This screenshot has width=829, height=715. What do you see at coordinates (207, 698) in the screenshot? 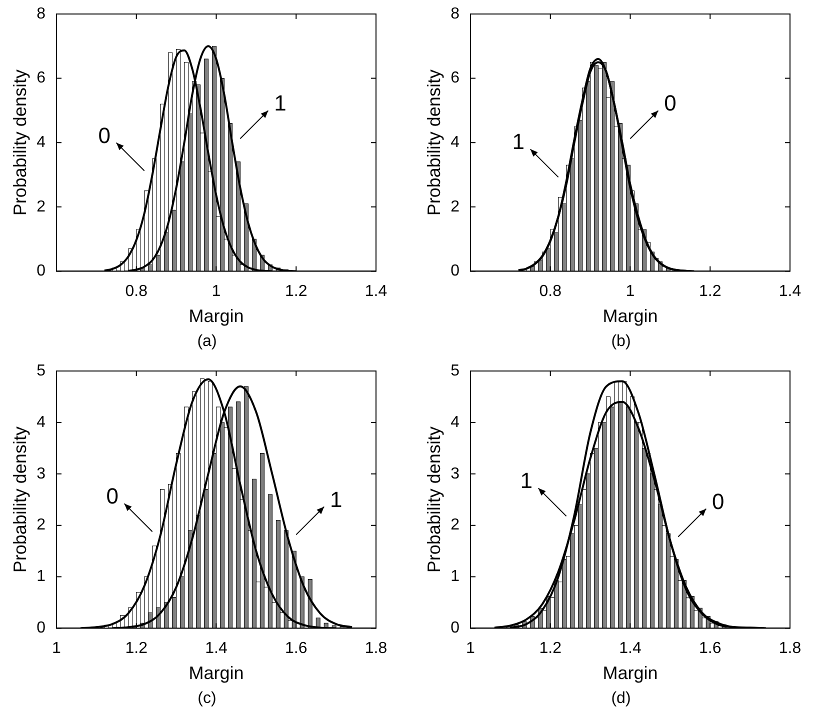
I see `text: (c)` at bounding box center [207, 698].